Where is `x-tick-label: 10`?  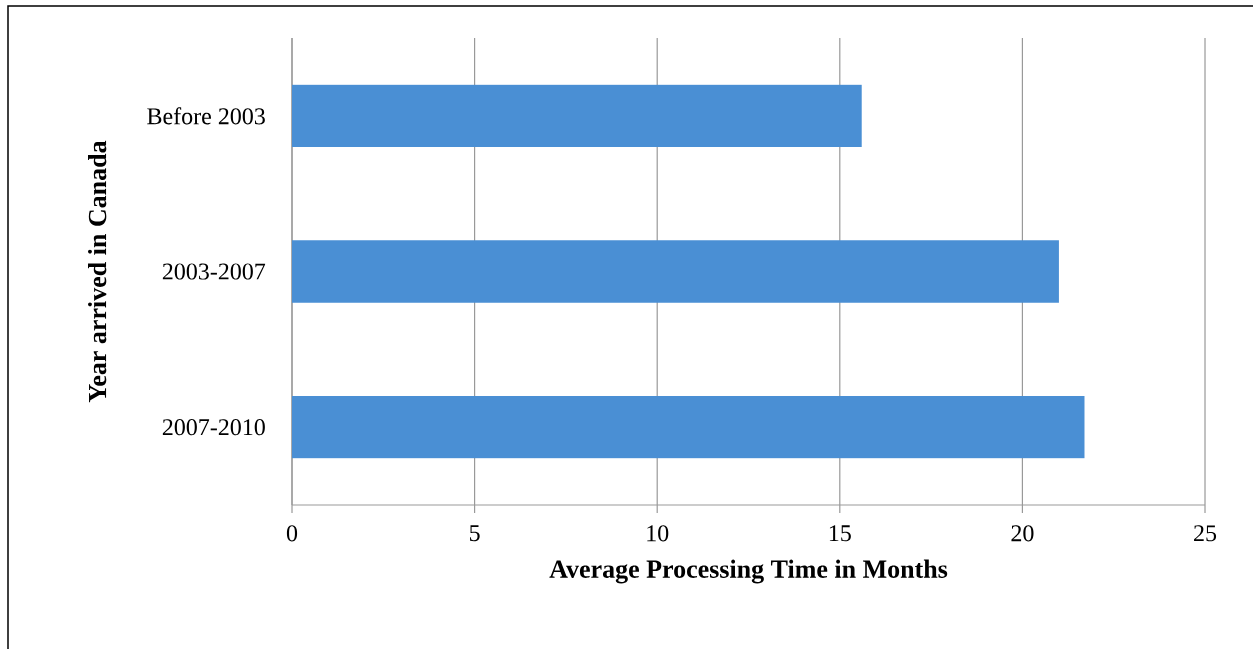
x-tick-label: 10 is located at coordinates (658, 533).